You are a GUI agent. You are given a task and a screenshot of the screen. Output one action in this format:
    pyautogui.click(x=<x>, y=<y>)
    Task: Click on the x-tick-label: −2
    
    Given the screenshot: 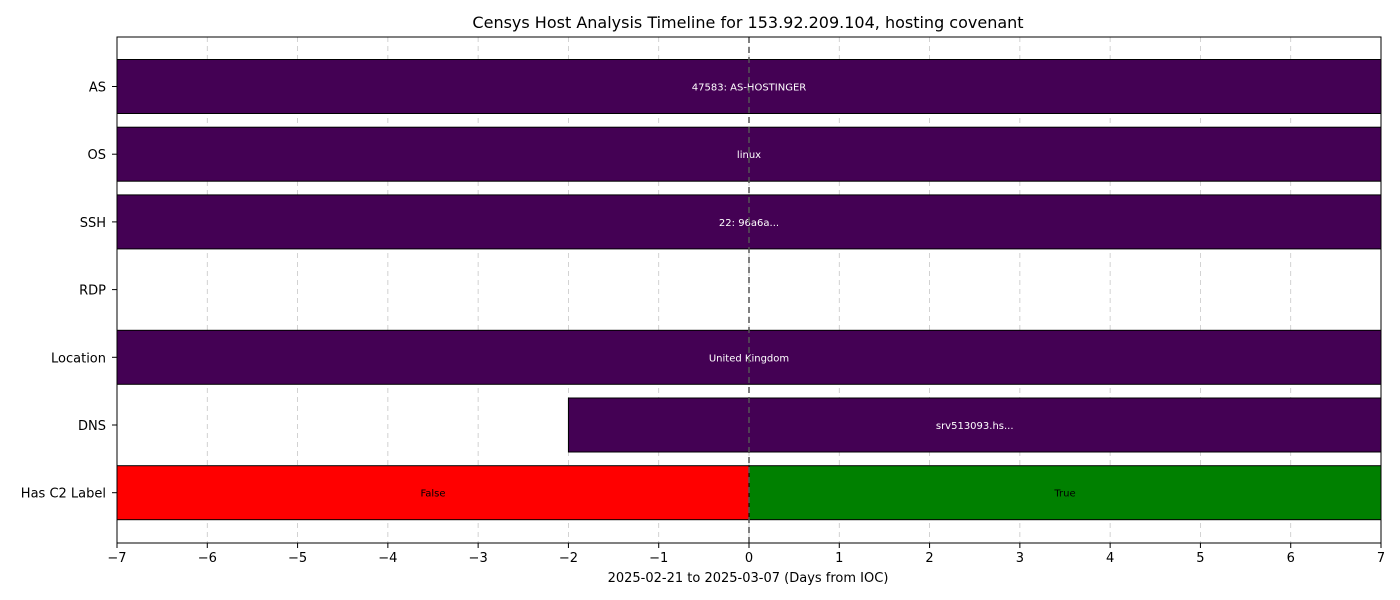 What is the action you would take?
    pyautogui.click(x=568, y=558)
    